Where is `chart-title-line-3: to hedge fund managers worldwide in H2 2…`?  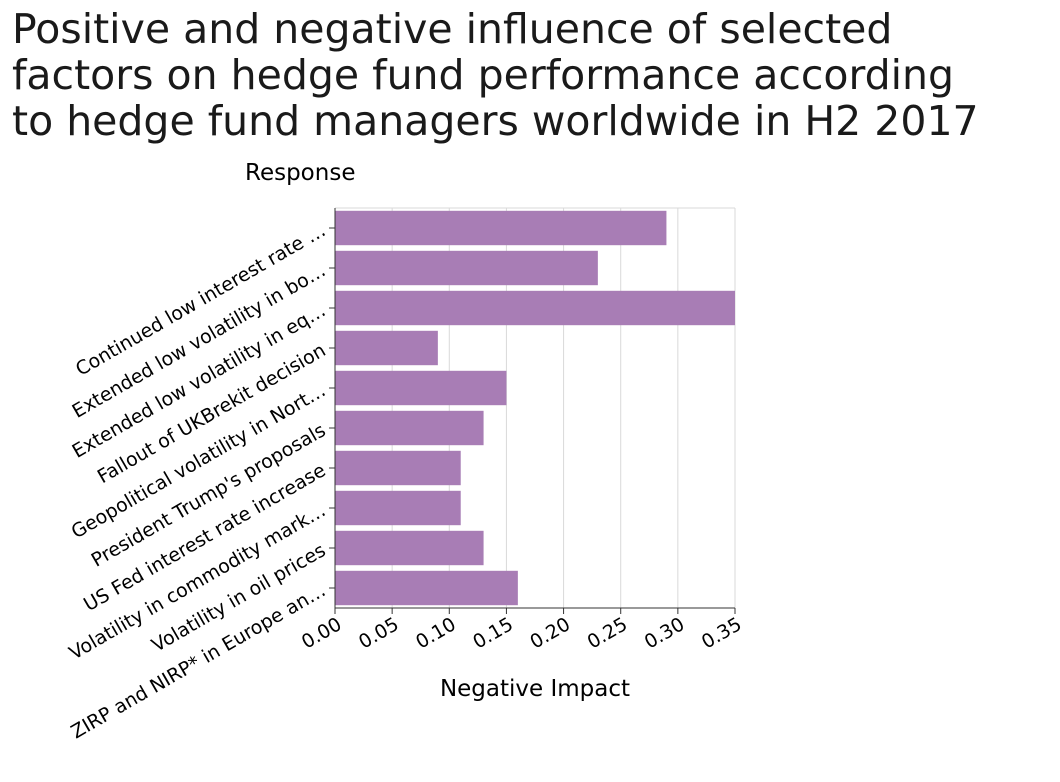 chart-title-line-3: to hedge fund managers worldwide in H2 2… is located at coordinates (495, 121).